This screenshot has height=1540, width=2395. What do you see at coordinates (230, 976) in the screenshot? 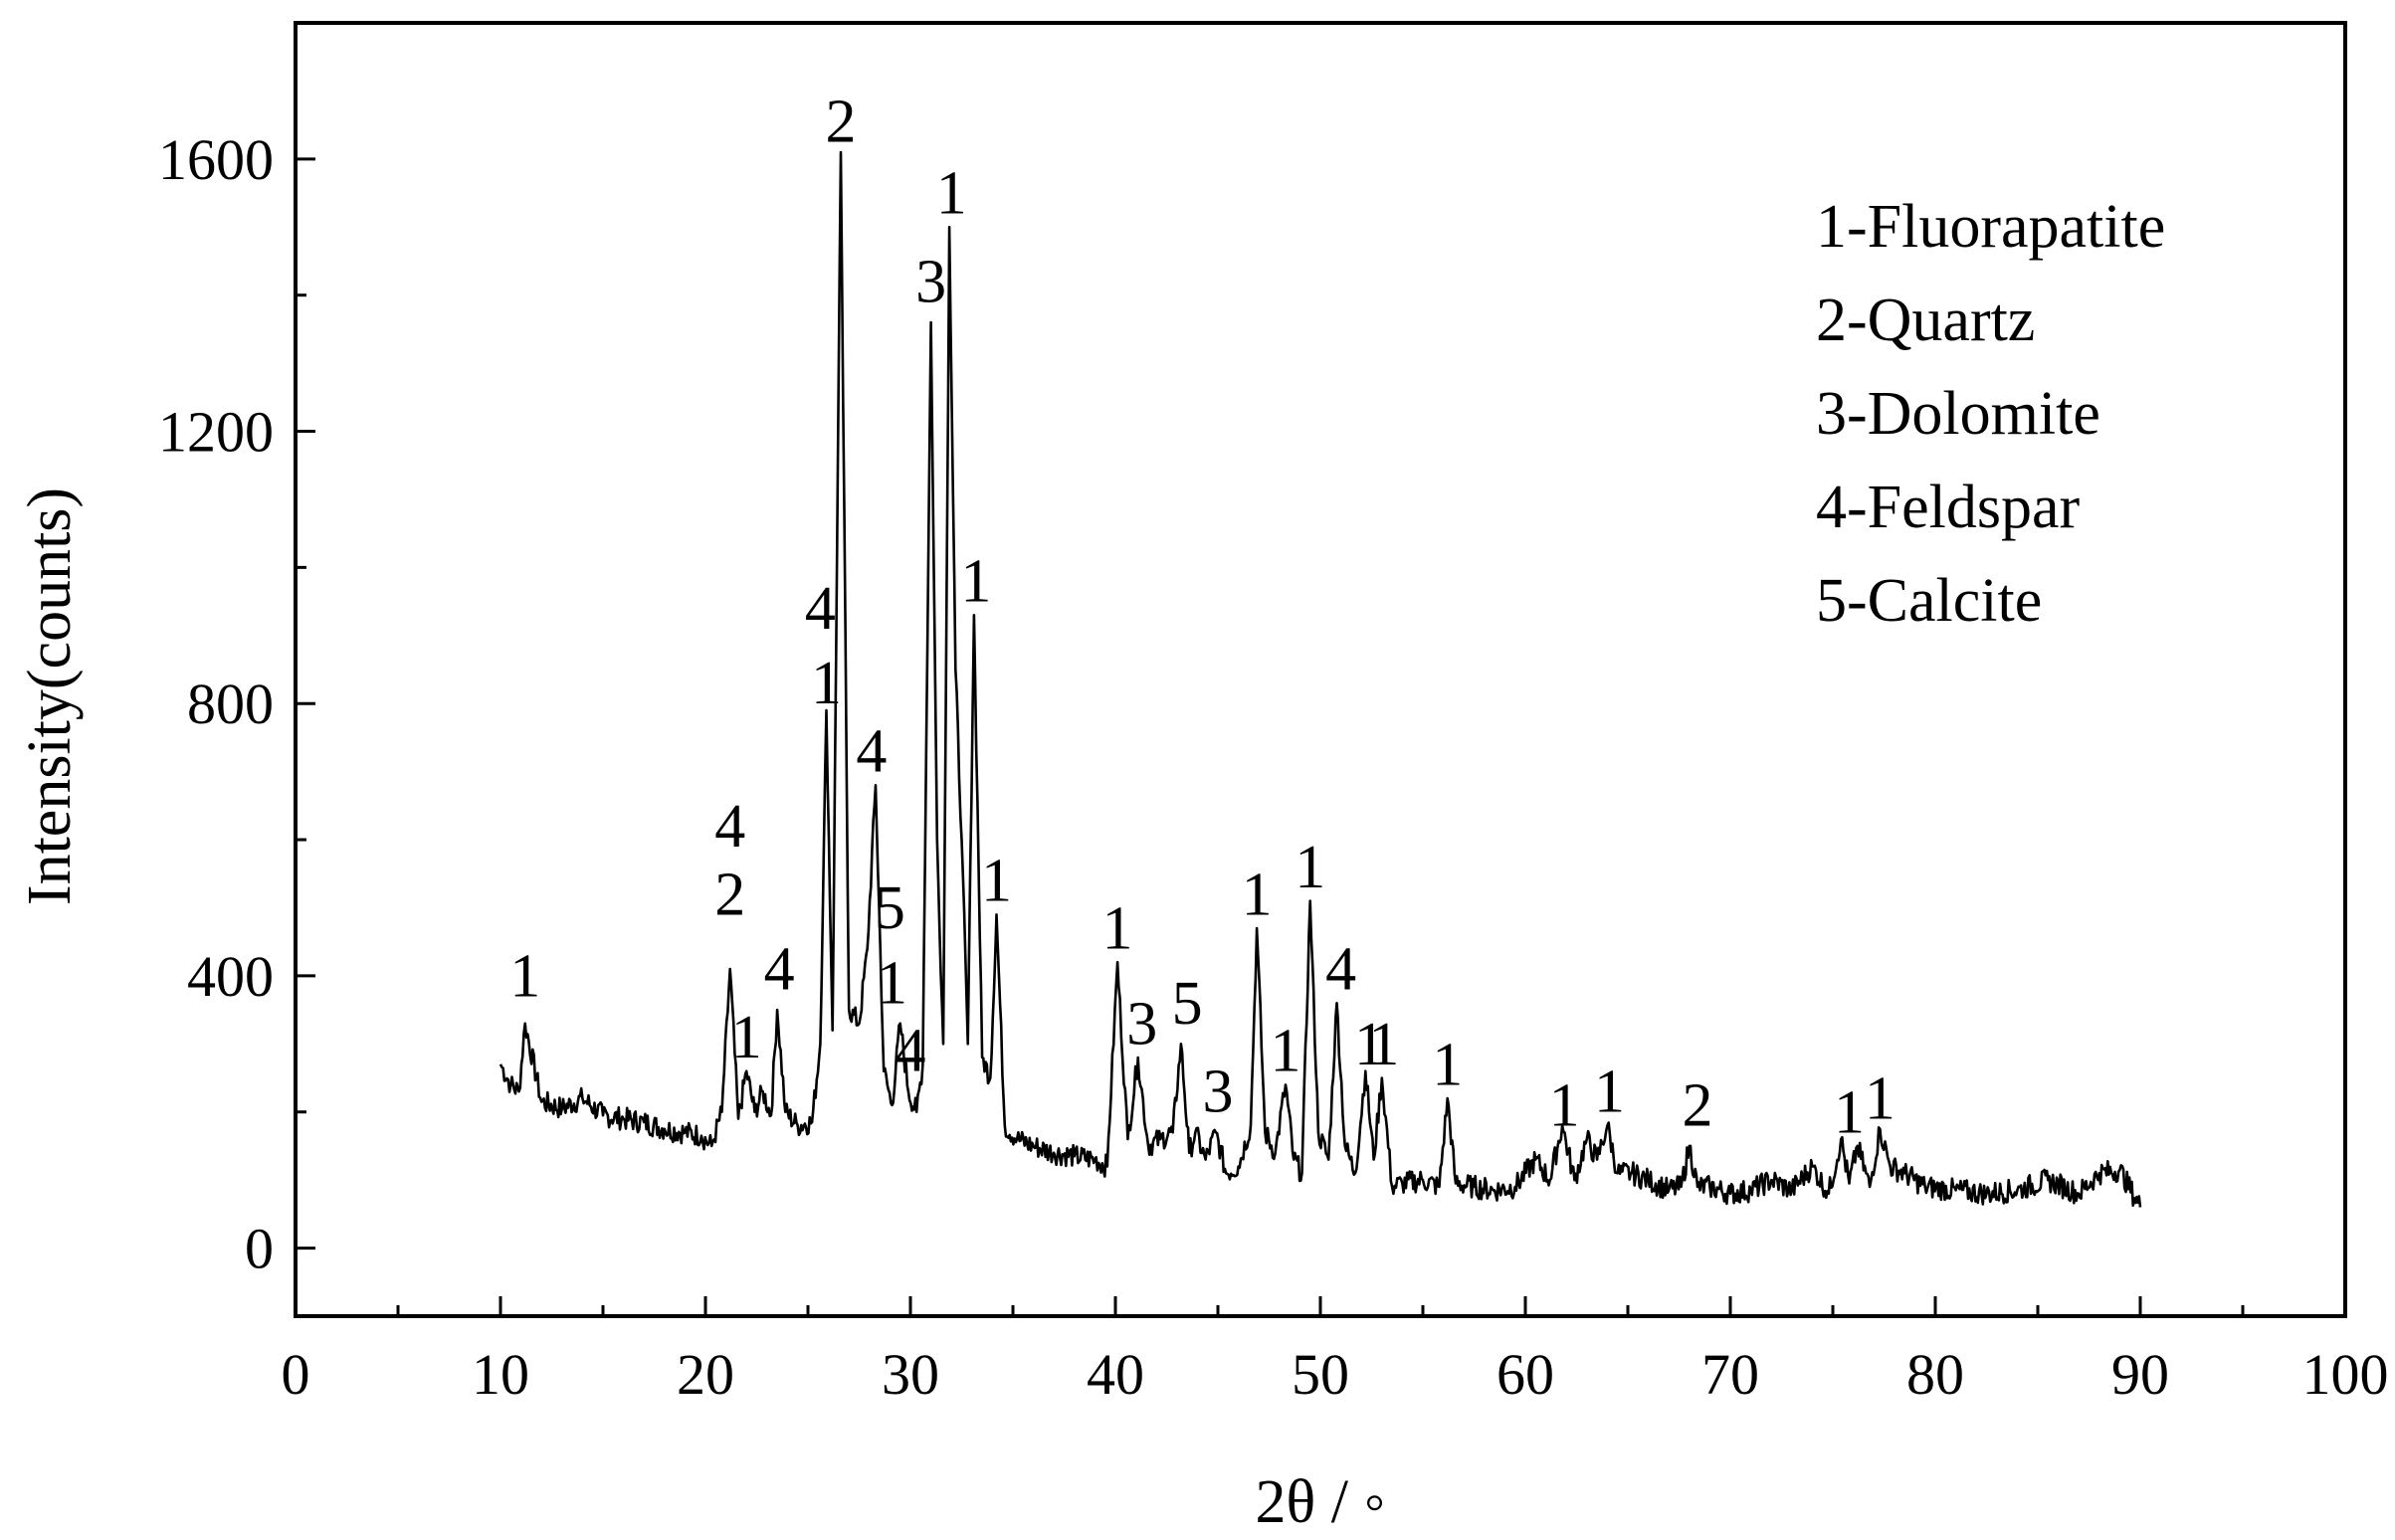
I see `y-tick-label: 400` at bounding box center [230, 976].